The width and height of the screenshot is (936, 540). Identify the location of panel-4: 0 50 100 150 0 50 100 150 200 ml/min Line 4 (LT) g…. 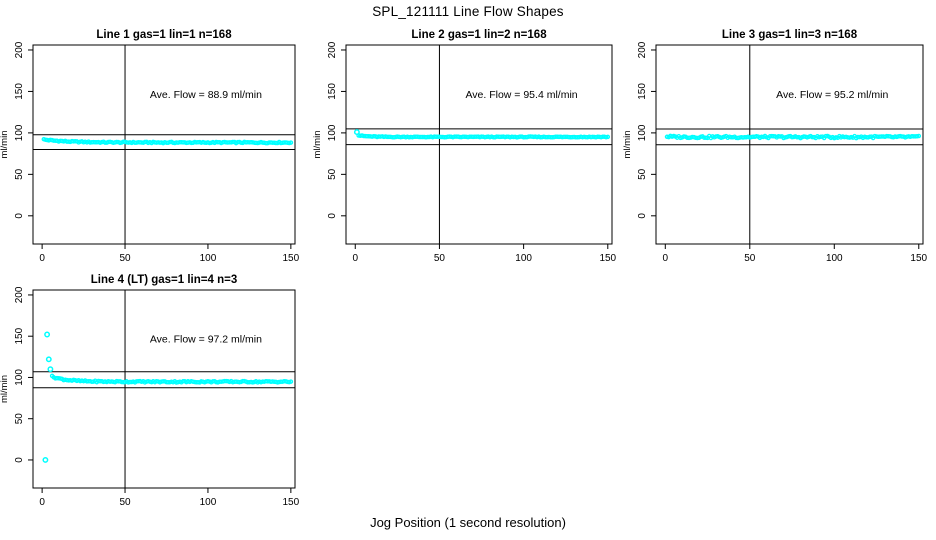
(150, 391).